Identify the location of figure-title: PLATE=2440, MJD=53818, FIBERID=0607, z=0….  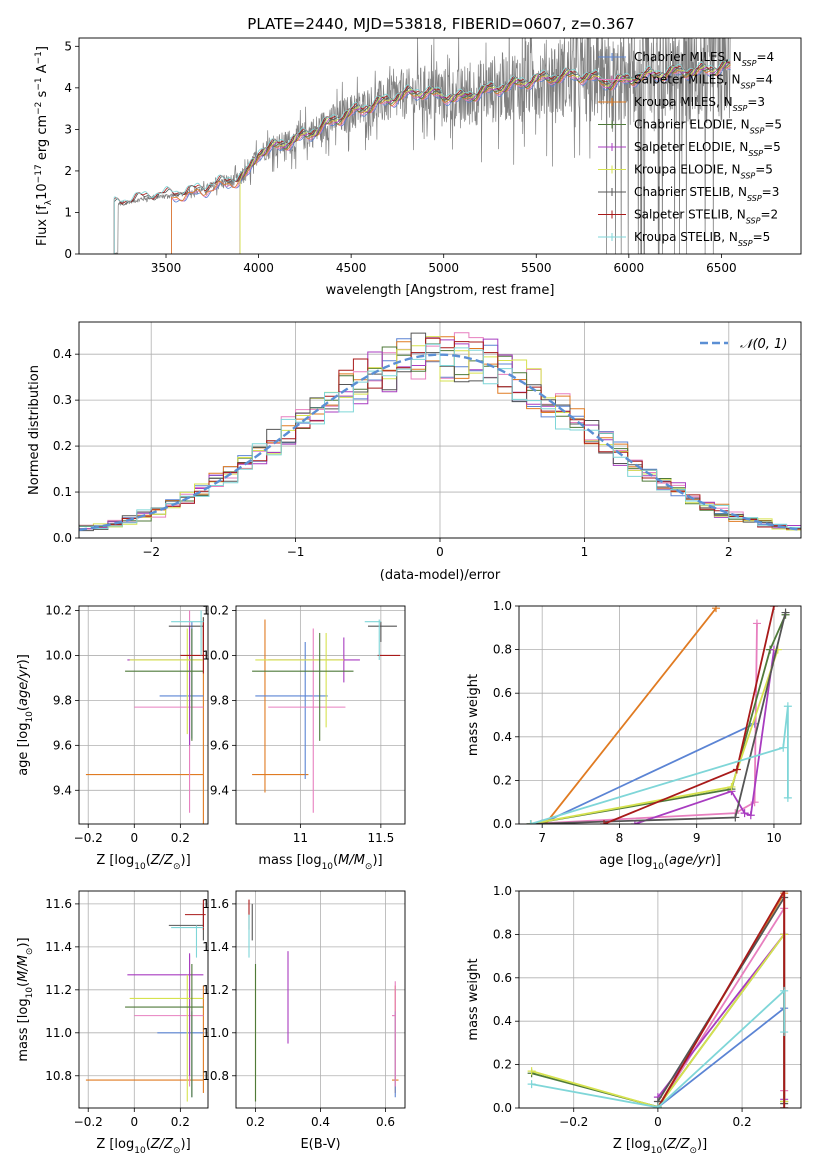
(440, 24).